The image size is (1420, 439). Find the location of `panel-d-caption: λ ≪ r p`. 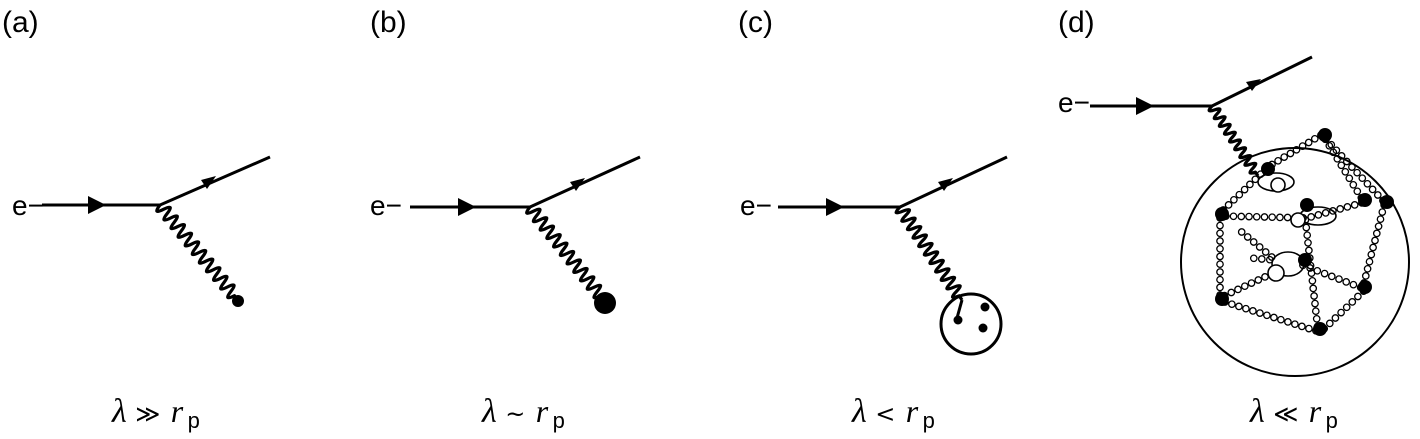

panel-d-caption: λ ≪ r p is located at coordinates (1293, 413).